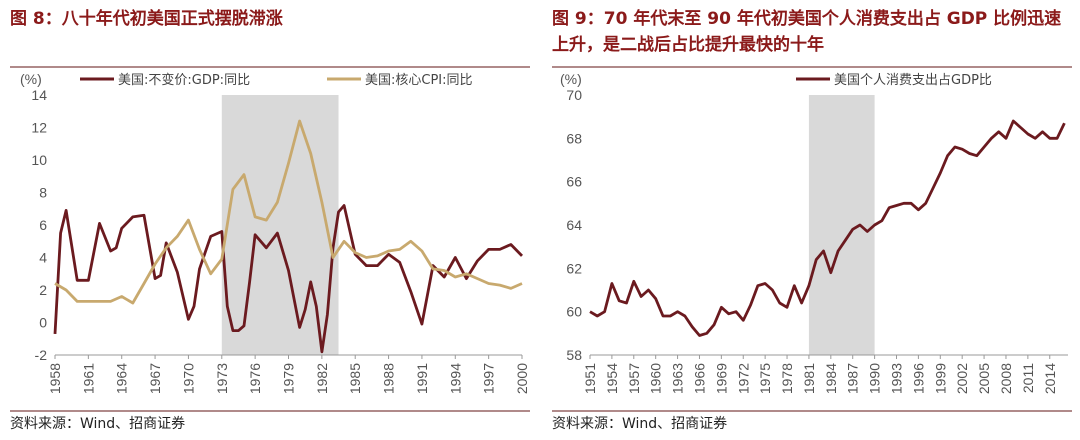  Describe the element at coordinates (940, 378) in the screenshot. I see `x-tick-label: 1999` at that location.